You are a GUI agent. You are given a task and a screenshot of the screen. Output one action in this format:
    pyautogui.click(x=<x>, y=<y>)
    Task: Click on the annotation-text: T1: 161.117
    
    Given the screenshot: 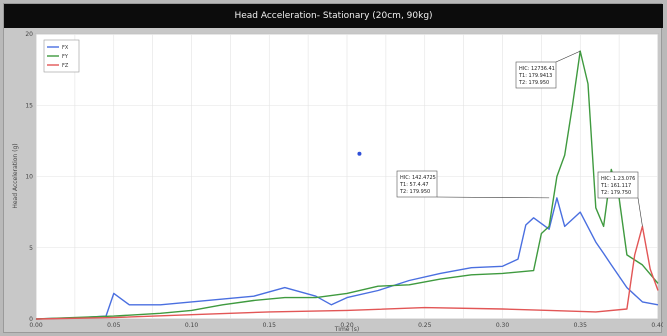 What is the action you would take?
    pyautogui.click(x=615, y=186)
    